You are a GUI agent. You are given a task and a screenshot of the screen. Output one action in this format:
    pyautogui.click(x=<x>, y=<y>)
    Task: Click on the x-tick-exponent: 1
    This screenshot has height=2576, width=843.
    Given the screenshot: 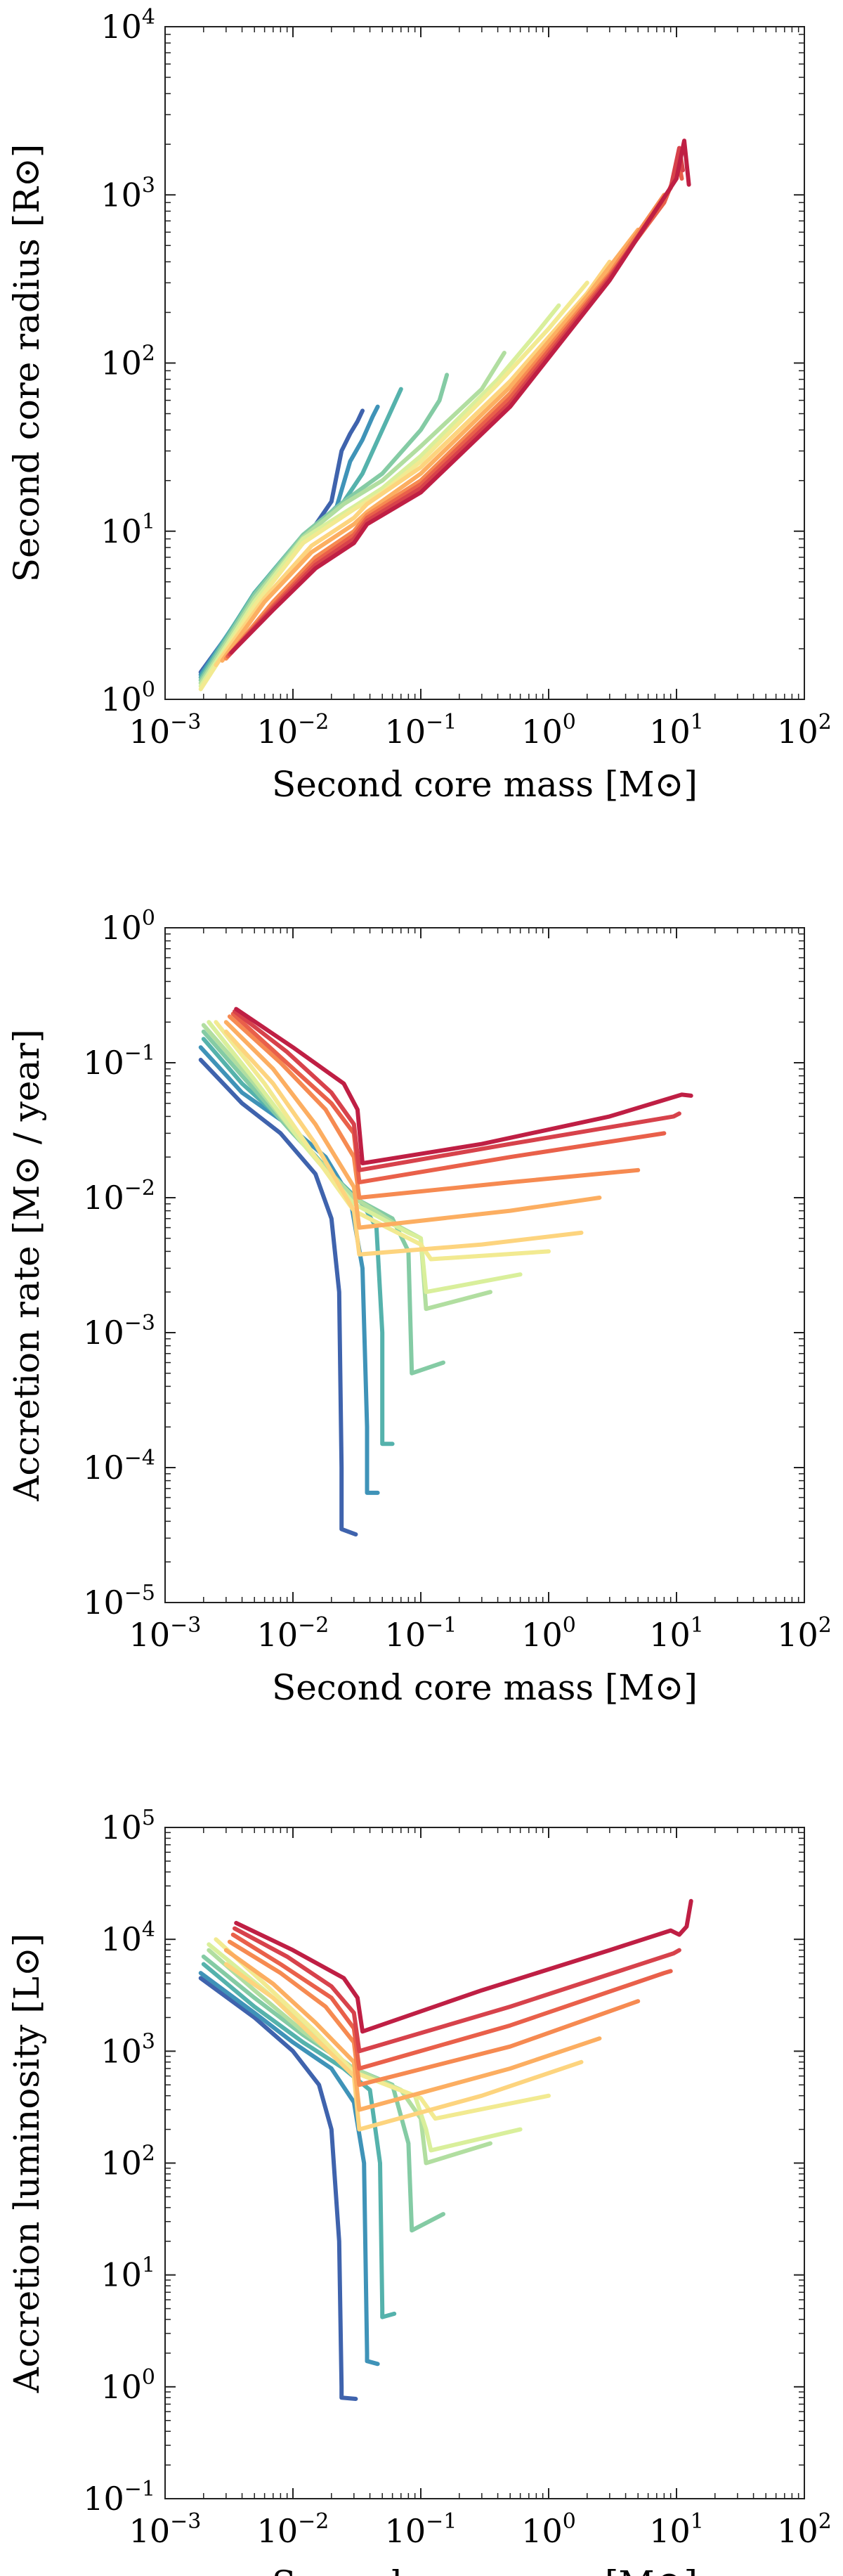 What is the action you would take?
    pyautogui.click(x=698, y=2522)
    